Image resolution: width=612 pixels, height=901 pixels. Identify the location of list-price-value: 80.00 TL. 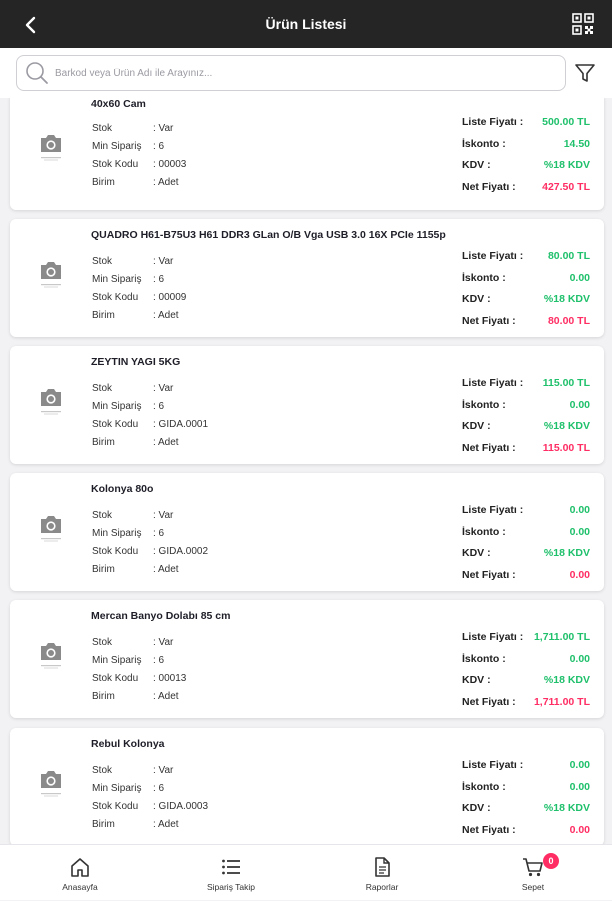
(568, 256).